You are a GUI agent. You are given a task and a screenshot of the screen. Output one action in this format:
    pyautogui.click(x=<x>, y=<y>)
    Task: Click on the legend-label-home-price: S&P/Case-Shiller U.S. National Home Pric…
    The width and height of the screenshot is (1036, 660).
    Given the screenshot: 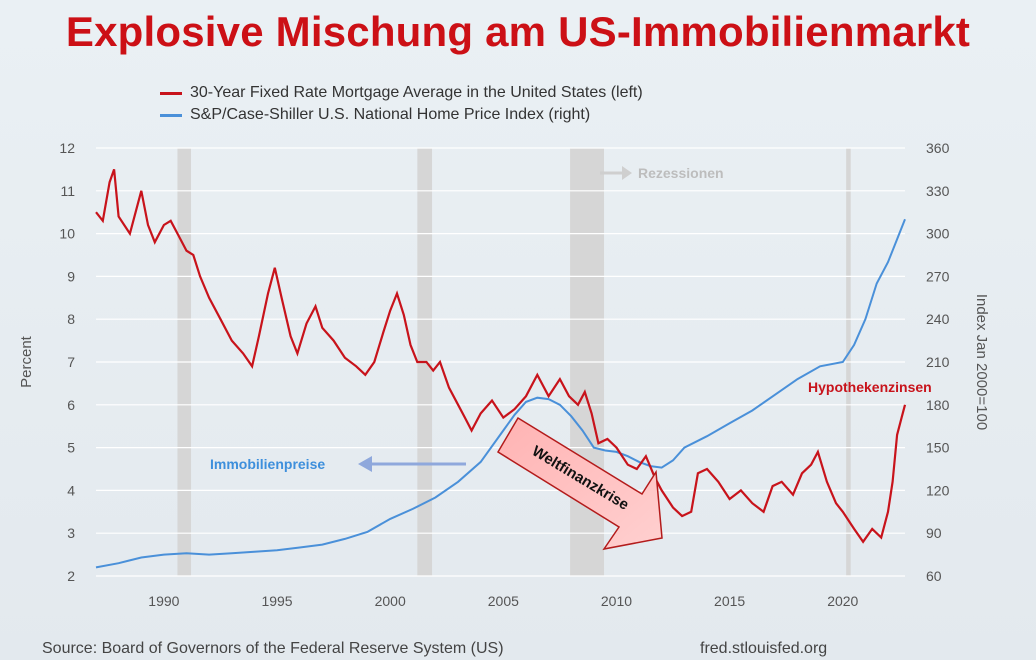 What is the action you would take?
    pyautogui.click(x=390, y=114)
    